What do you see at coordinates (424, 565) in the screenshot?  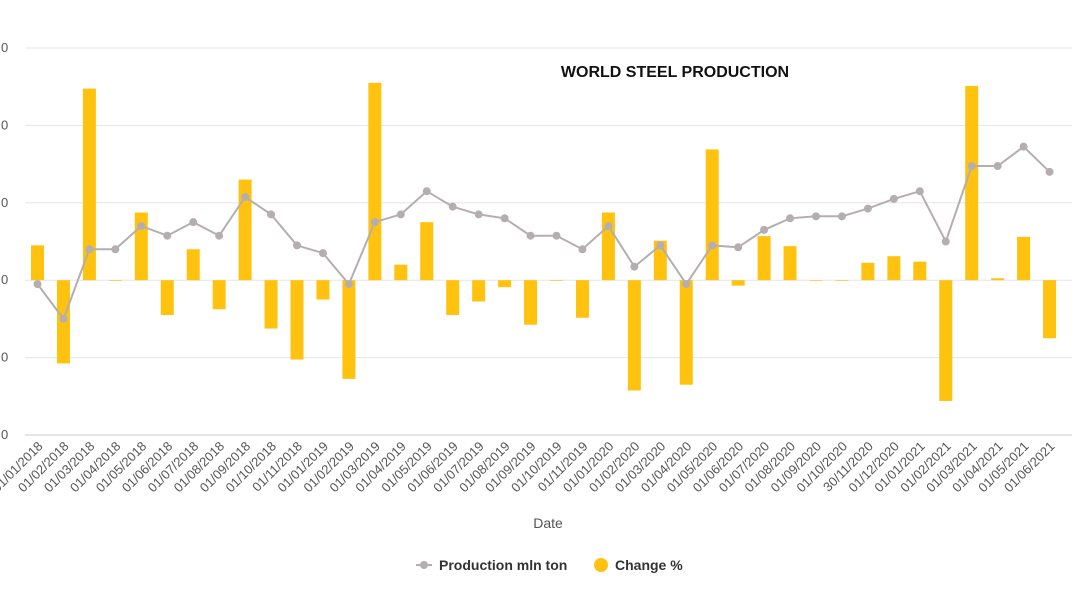 I see `legend-dot-marker` at bounding box center [424, 565].